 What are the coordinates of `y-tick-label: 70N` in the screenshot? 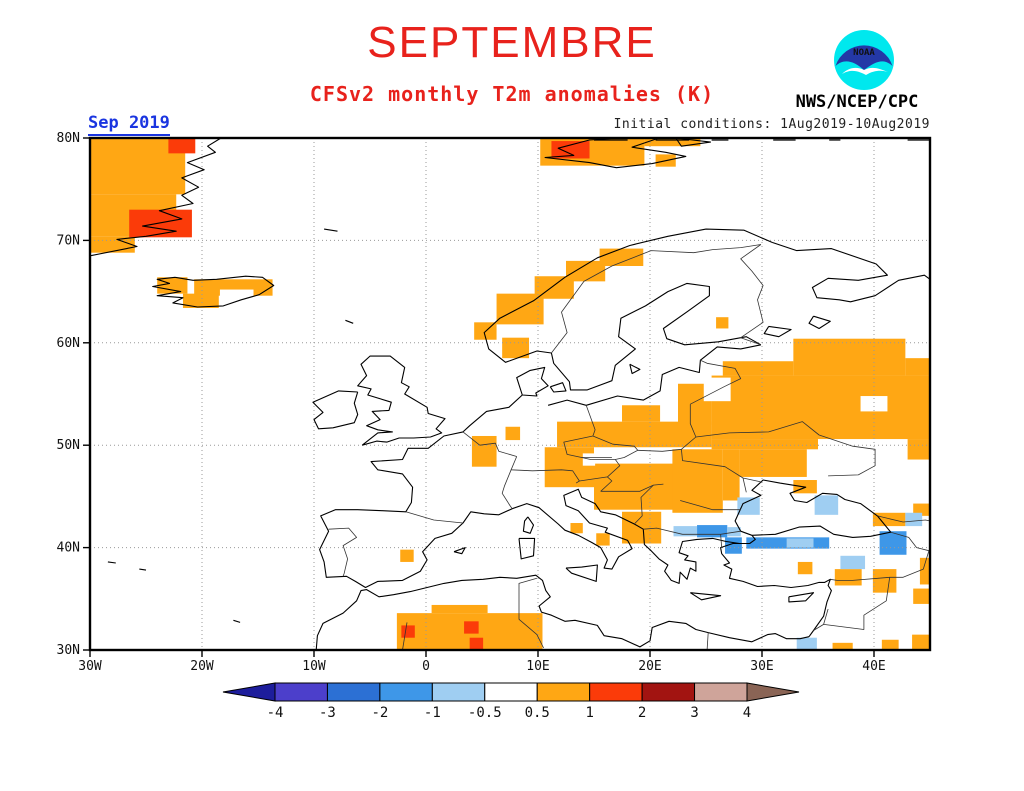 It's located at (68, 240).